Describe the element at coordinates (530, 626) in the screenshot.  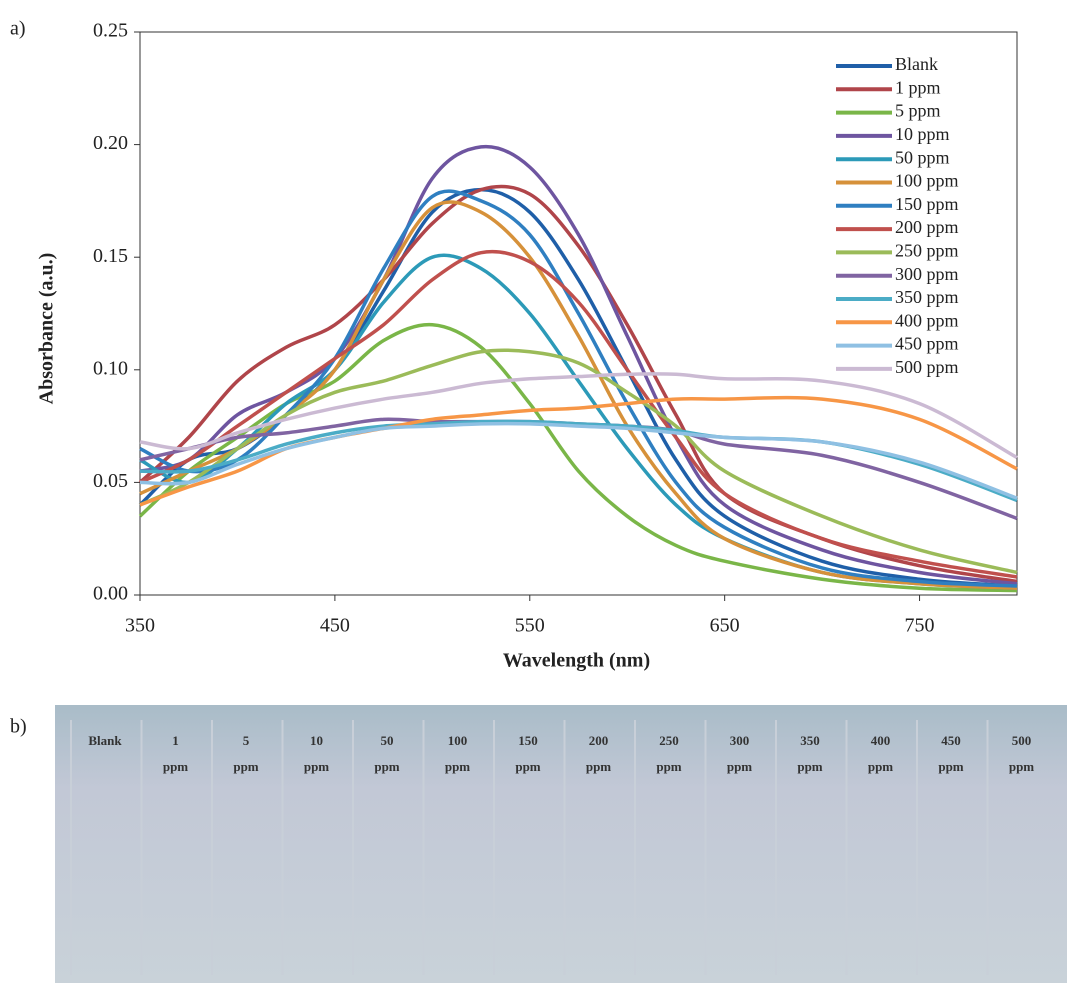
I see `x-tick-label: 550` at that location.